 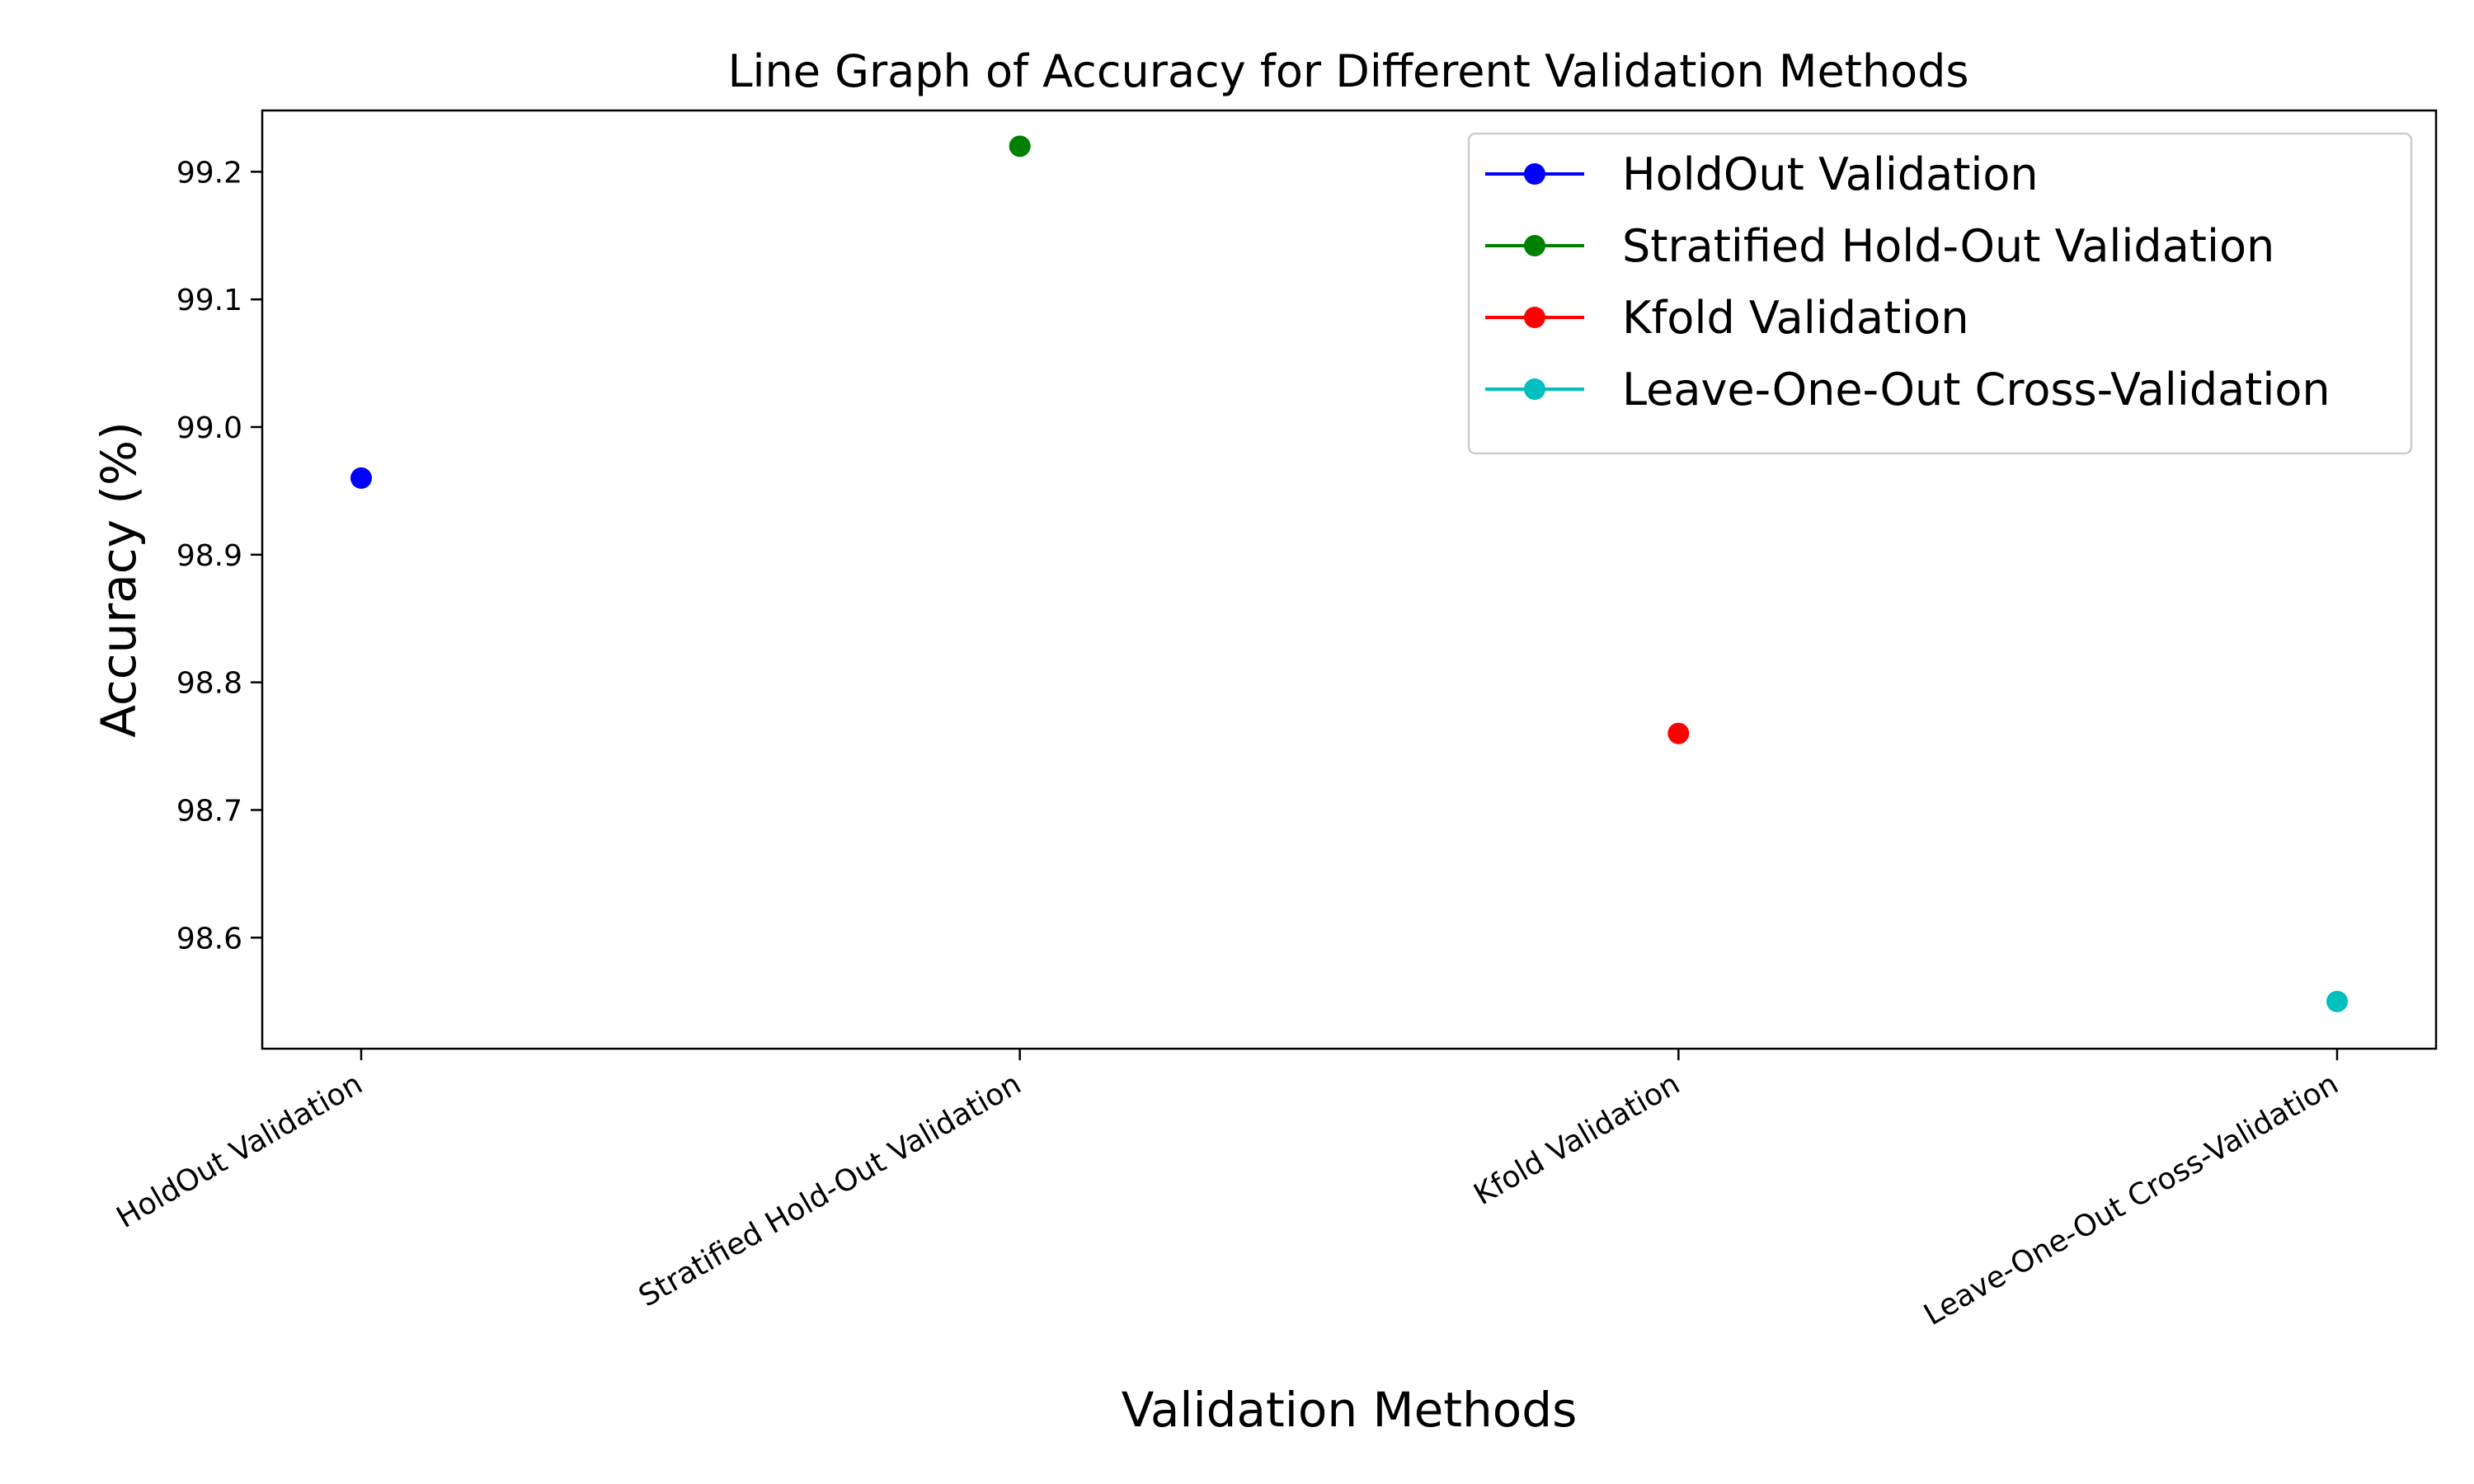 What do you see at coordinates (119, 579) in the screenshot?
I see `y-axis-label: Accuracy (%)` at bounding box center [119, 579].